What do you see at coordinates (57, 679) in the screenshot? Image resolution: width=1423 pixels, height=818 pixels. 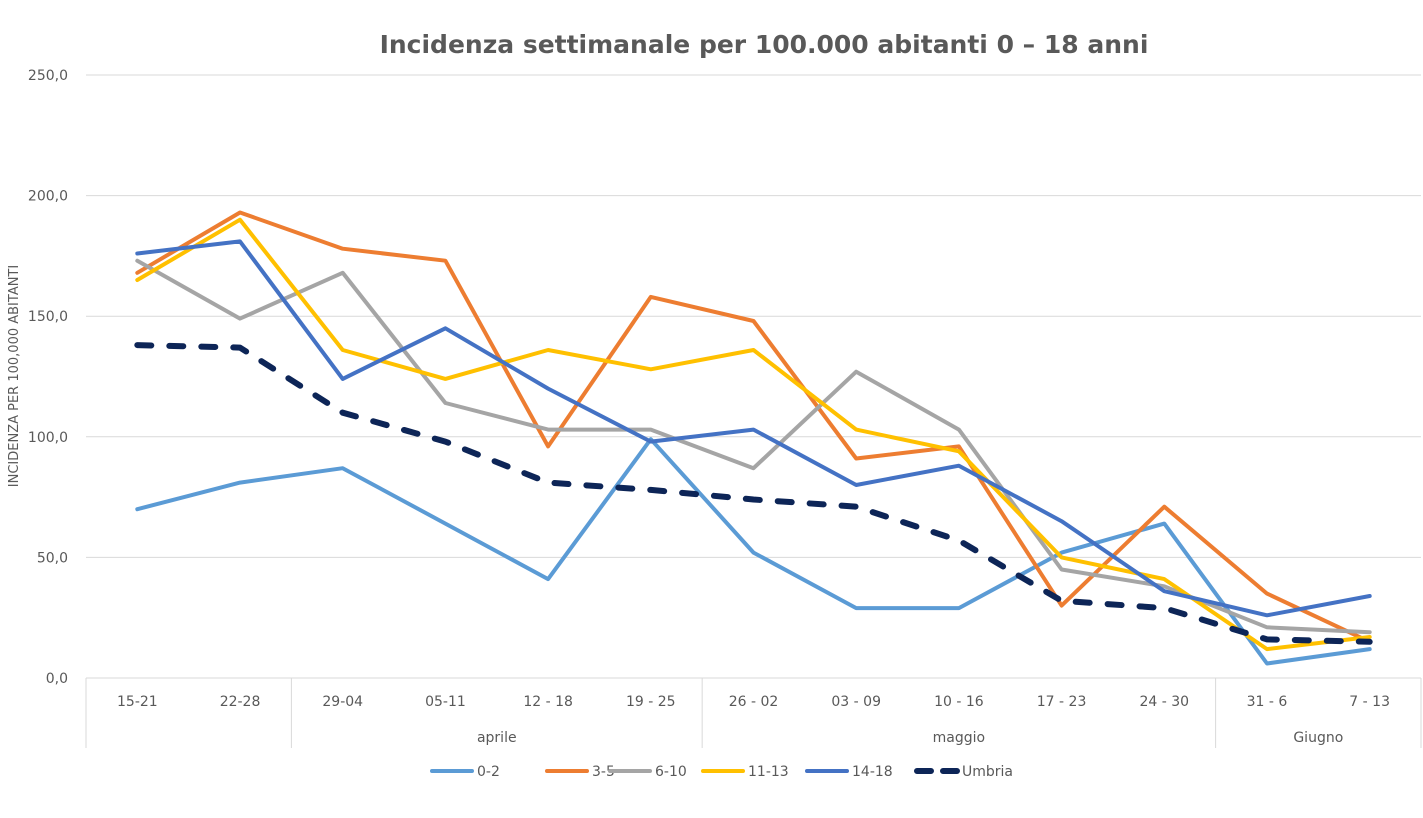 I see `y-tick-label: 0,0` at bounding box center [57, 679].